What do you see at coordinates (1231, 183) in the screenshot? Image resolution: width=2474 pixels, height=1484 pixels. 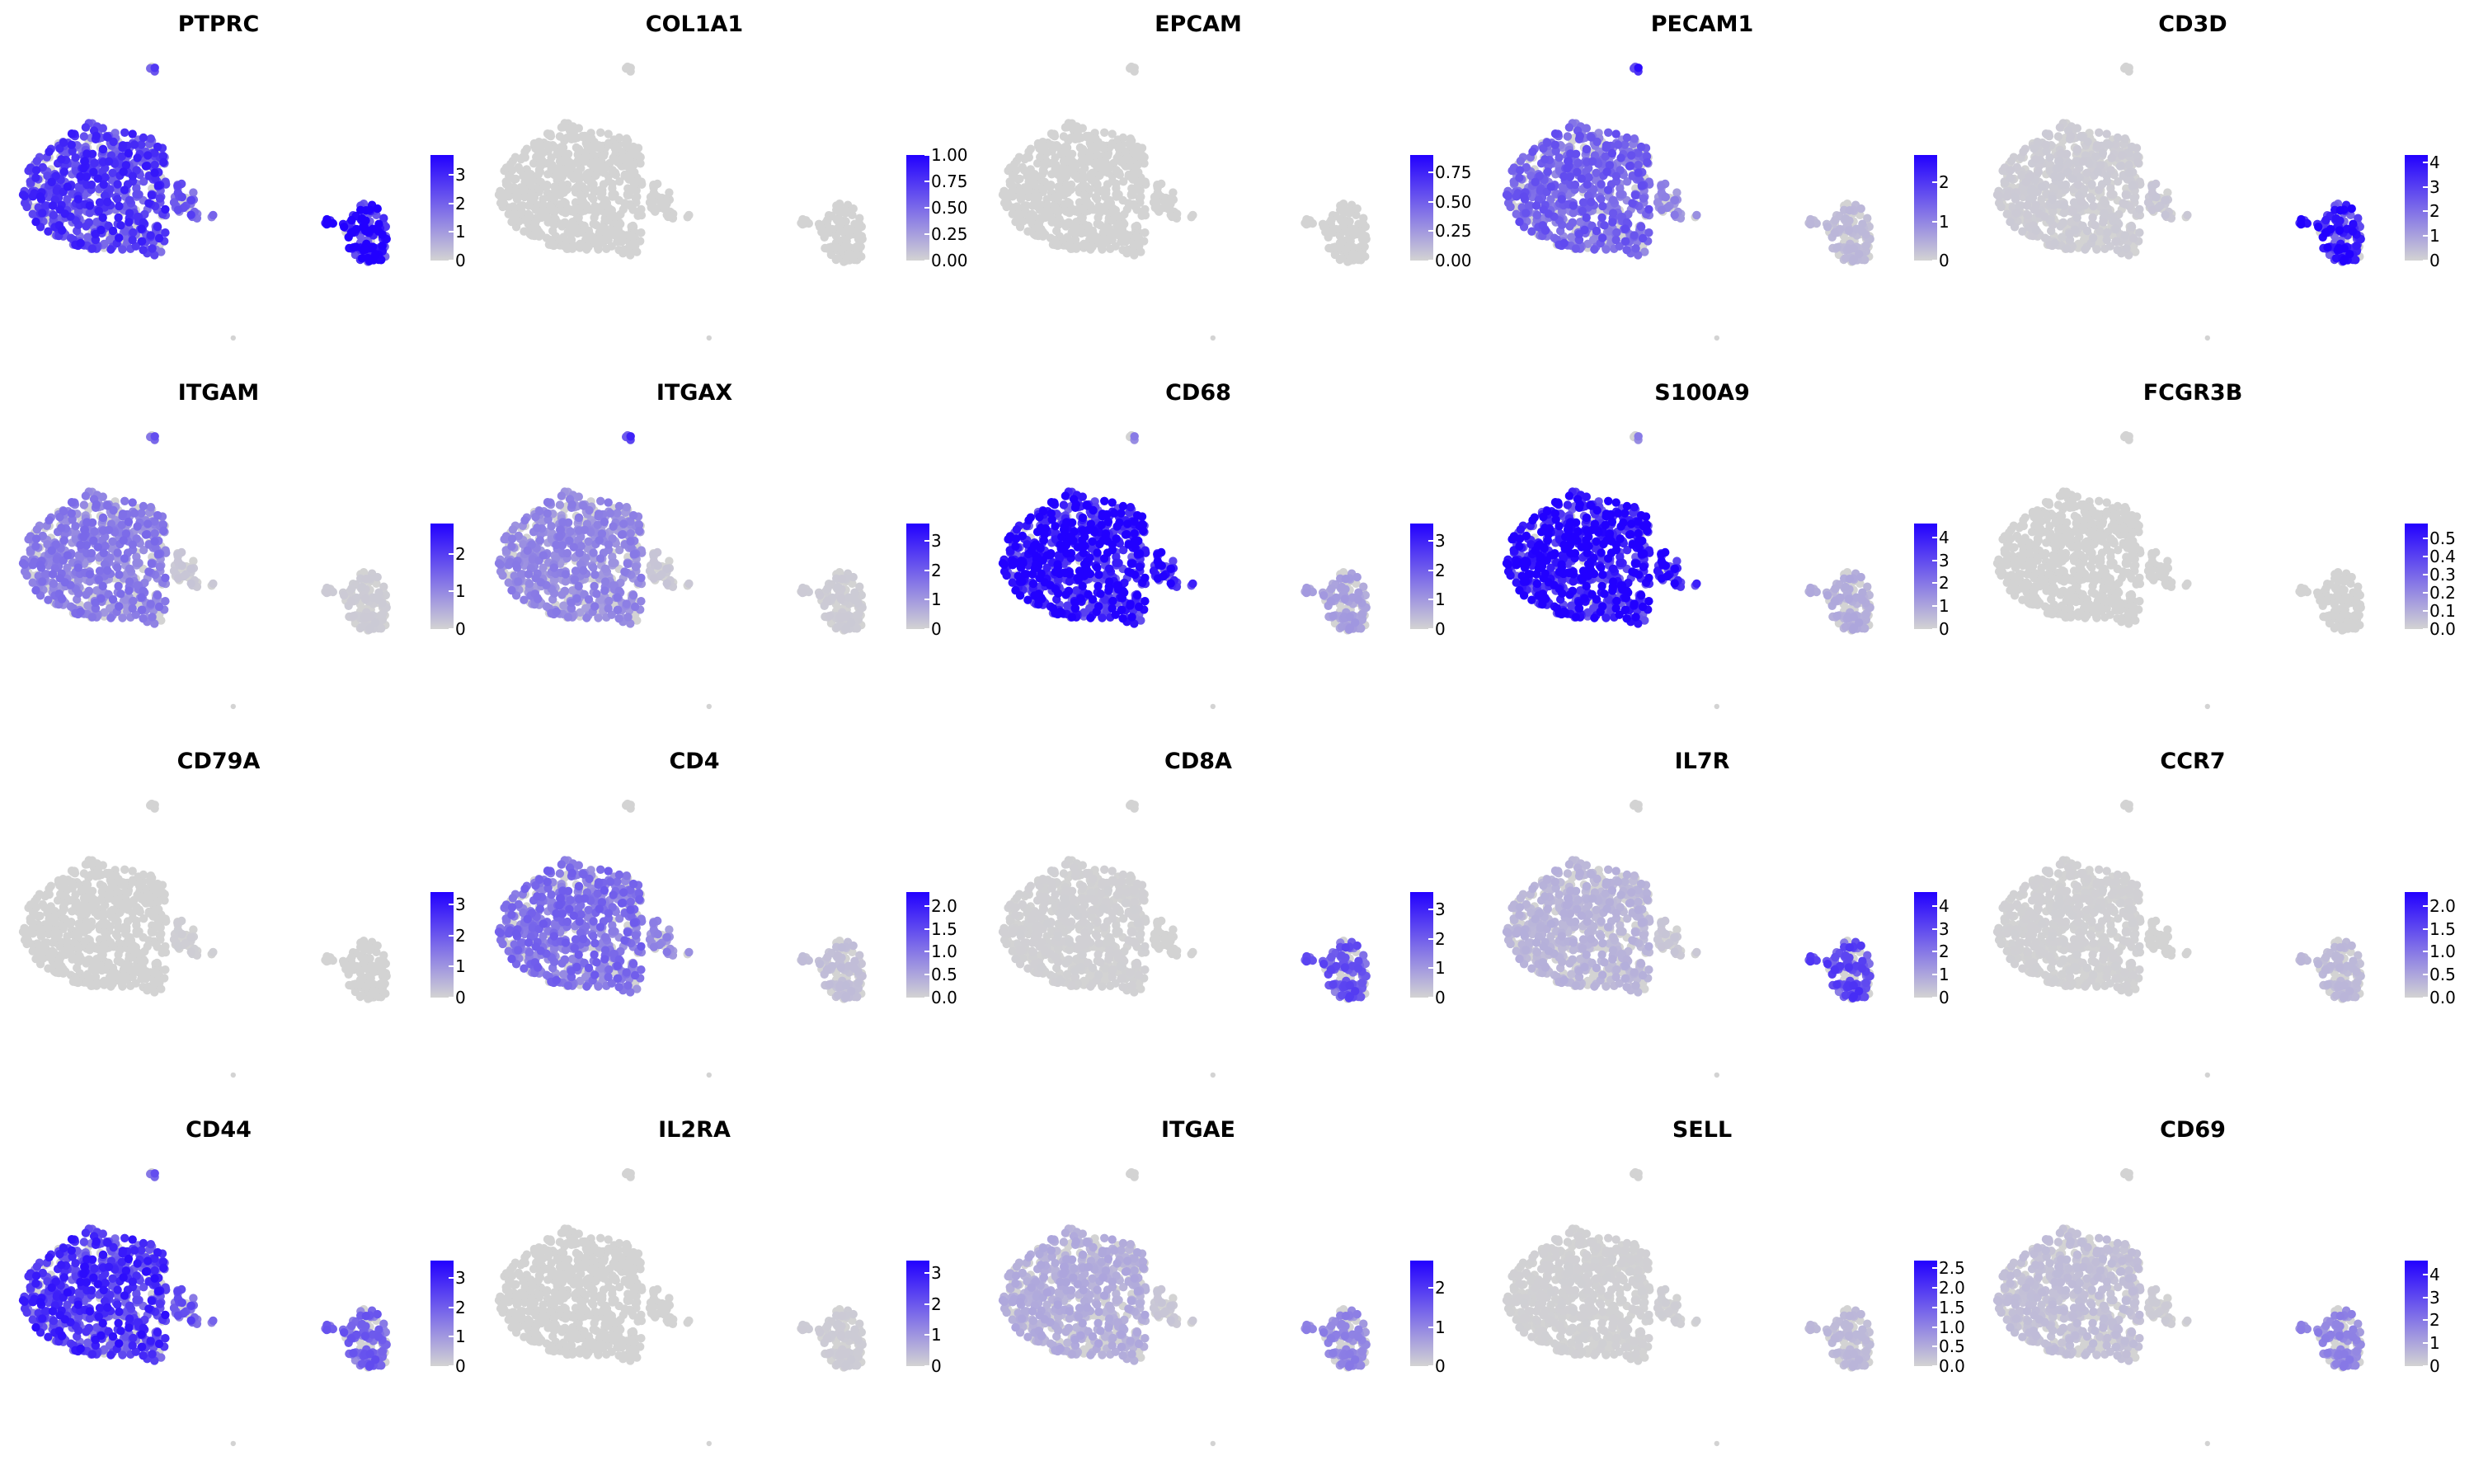 I see `feature-plot-epcam: EPCAM 0.00 0.25 0.50 0.75` at bounding box center [1231, 183].